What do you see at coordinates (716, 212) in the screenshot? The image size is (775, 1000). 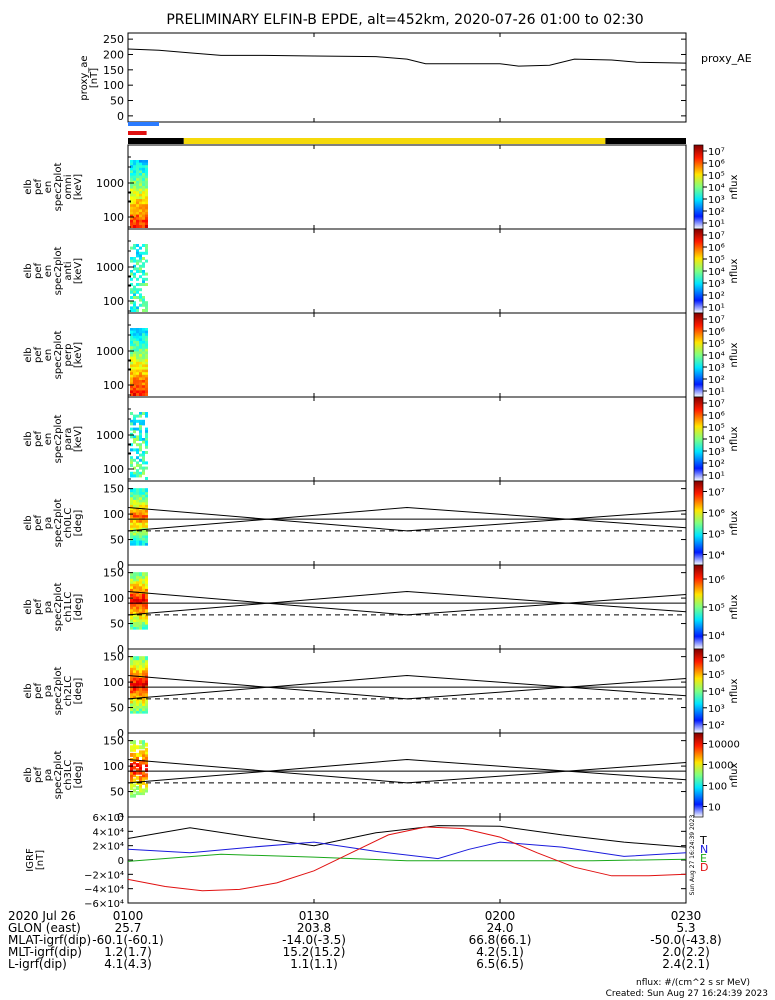 I see `spec-omni-colorbar-ticklabel: 10²` at bounding box center [716, 212].